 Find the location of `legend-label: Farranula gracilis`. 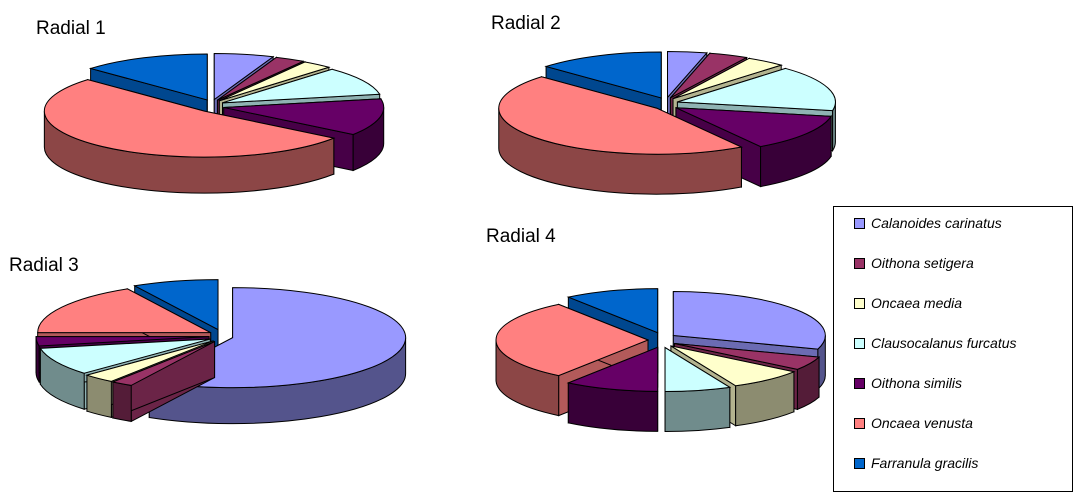

legend-label: Farranula gracilis is located at coordinates (925, 463).